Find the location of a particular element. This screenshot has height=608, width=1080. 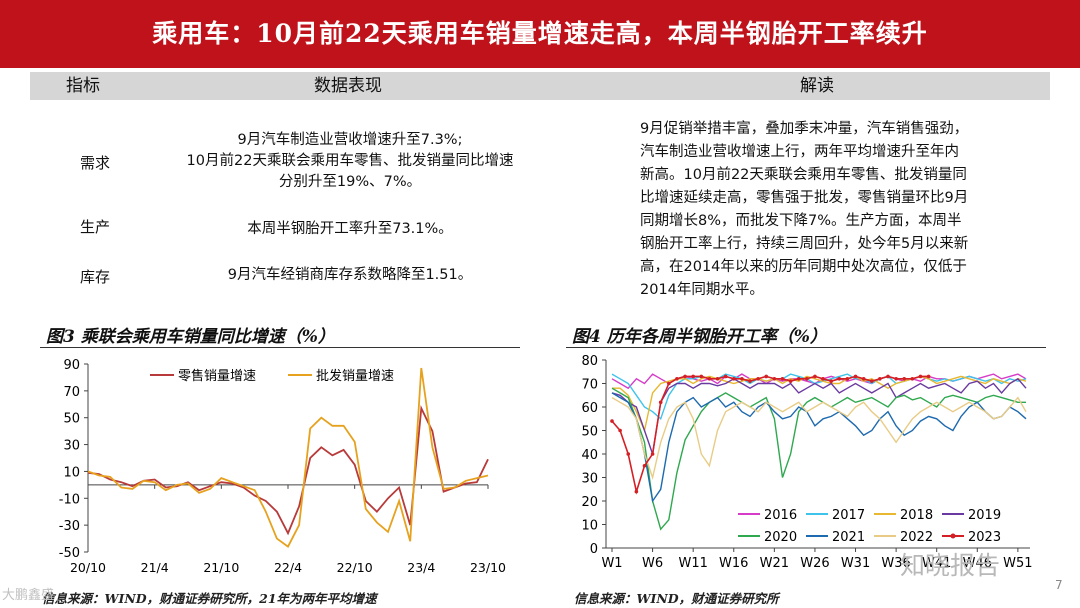

fig4-x-tick-label: W11 is located at coordinates (692, 563).